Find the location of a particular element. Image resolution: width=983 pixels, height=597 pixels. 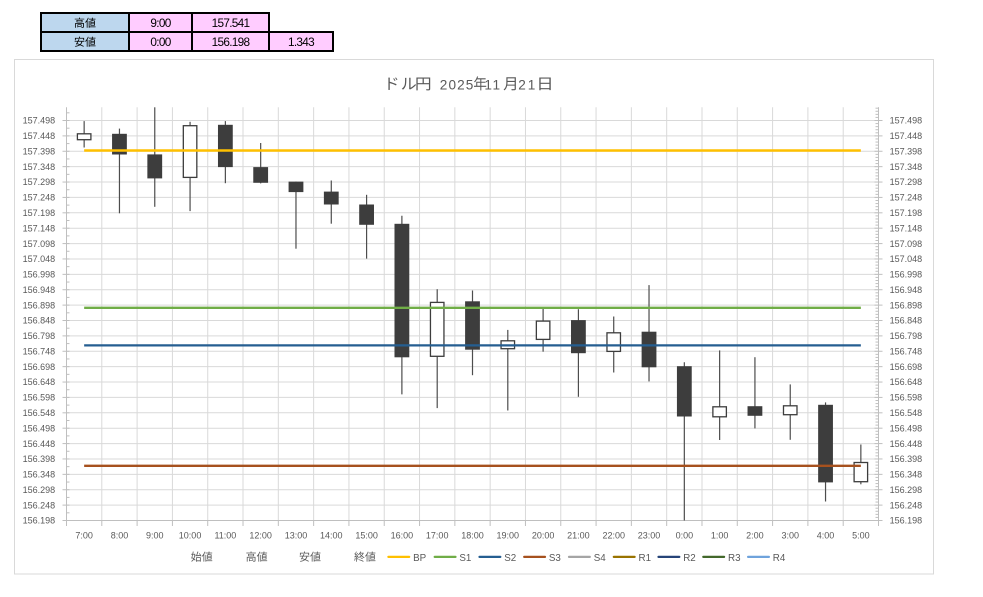

svg-text: 19:00 is located at coordinates (508, 536).